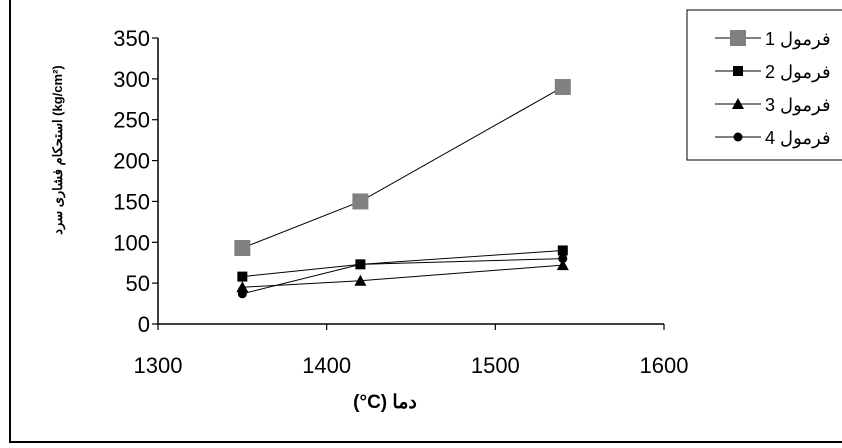  What do you see at coordinates (131, 201) in the screenshot?
I see `y-tick-label: 150` at bounding box center [131, 201].